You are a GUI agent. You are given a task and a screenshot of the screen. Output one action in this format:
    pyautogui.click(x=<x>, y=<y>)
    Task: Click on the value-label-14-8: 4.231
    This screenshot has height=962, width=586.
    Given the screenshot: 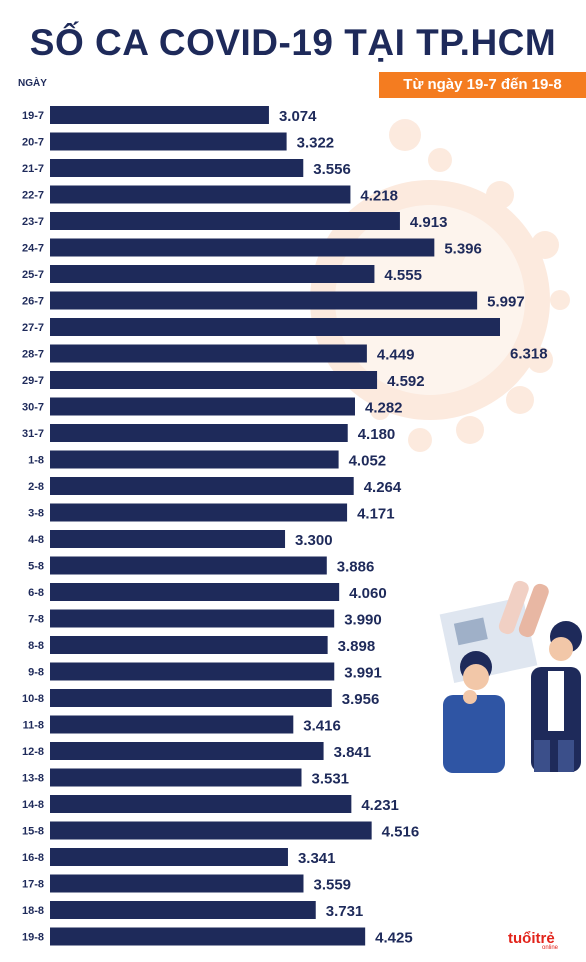 What is the action you would take?
    pyautogui.click(x=380, y=805)
    